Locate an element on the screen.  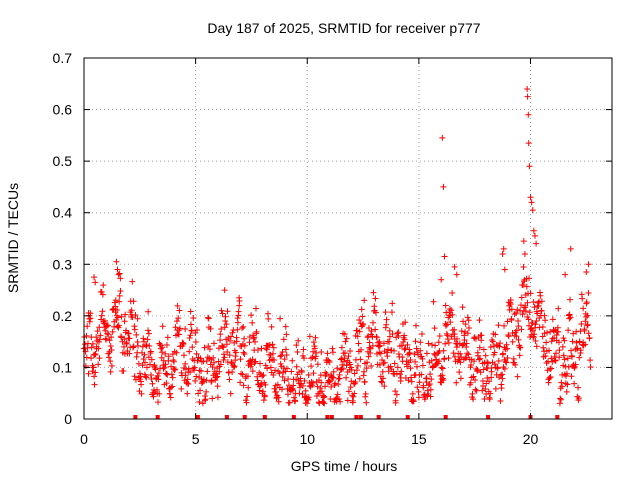
x-axis-title: GPS time / hours is located at coordinates (344, 466).